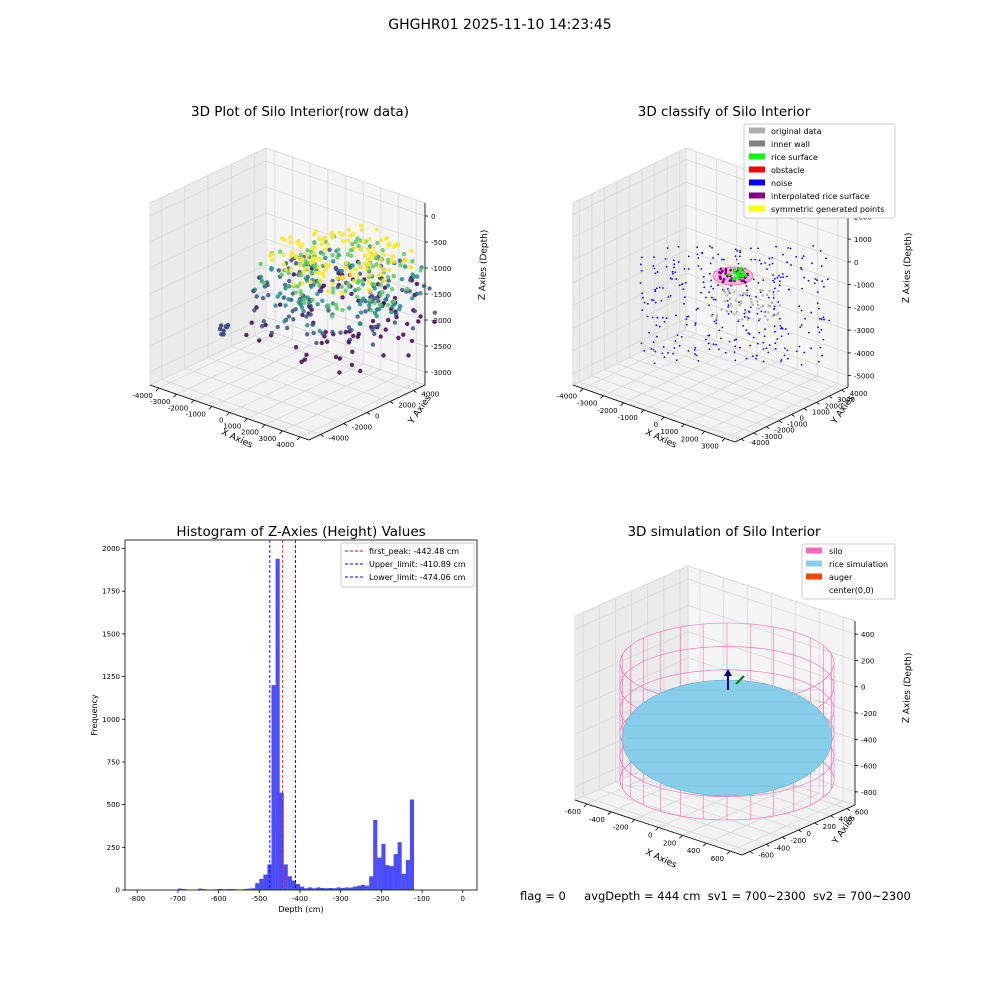 This screenshot has width=1000, height=1000. I want to click on y-tick-label: 3000, so click(846, 400).